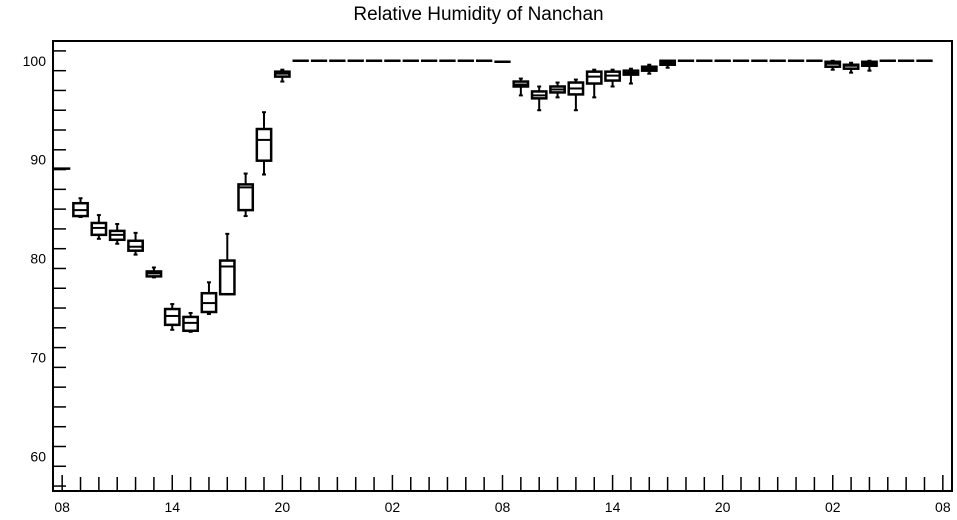 The width and height of the screenshot is (957, 520). What do you see at coordinates (38, 456) in the screenshot?
I see `y-tick-label: 60` at bounding box center [38, 456].